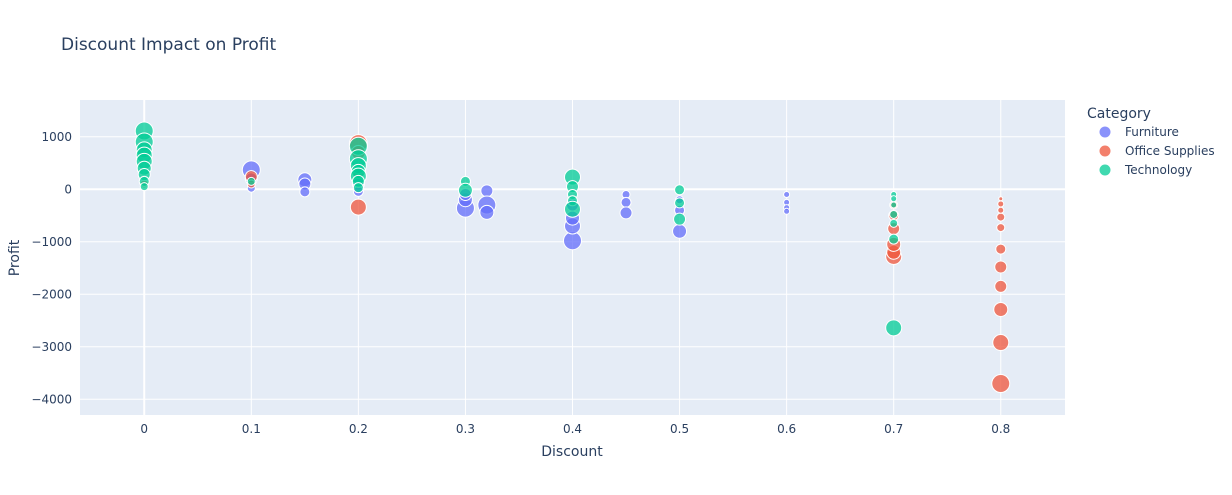 The image size is (1232, 495). Describe the element at coordinates (572, 452) in the screenshot. I see `x-axis-title: Discount` at that location.